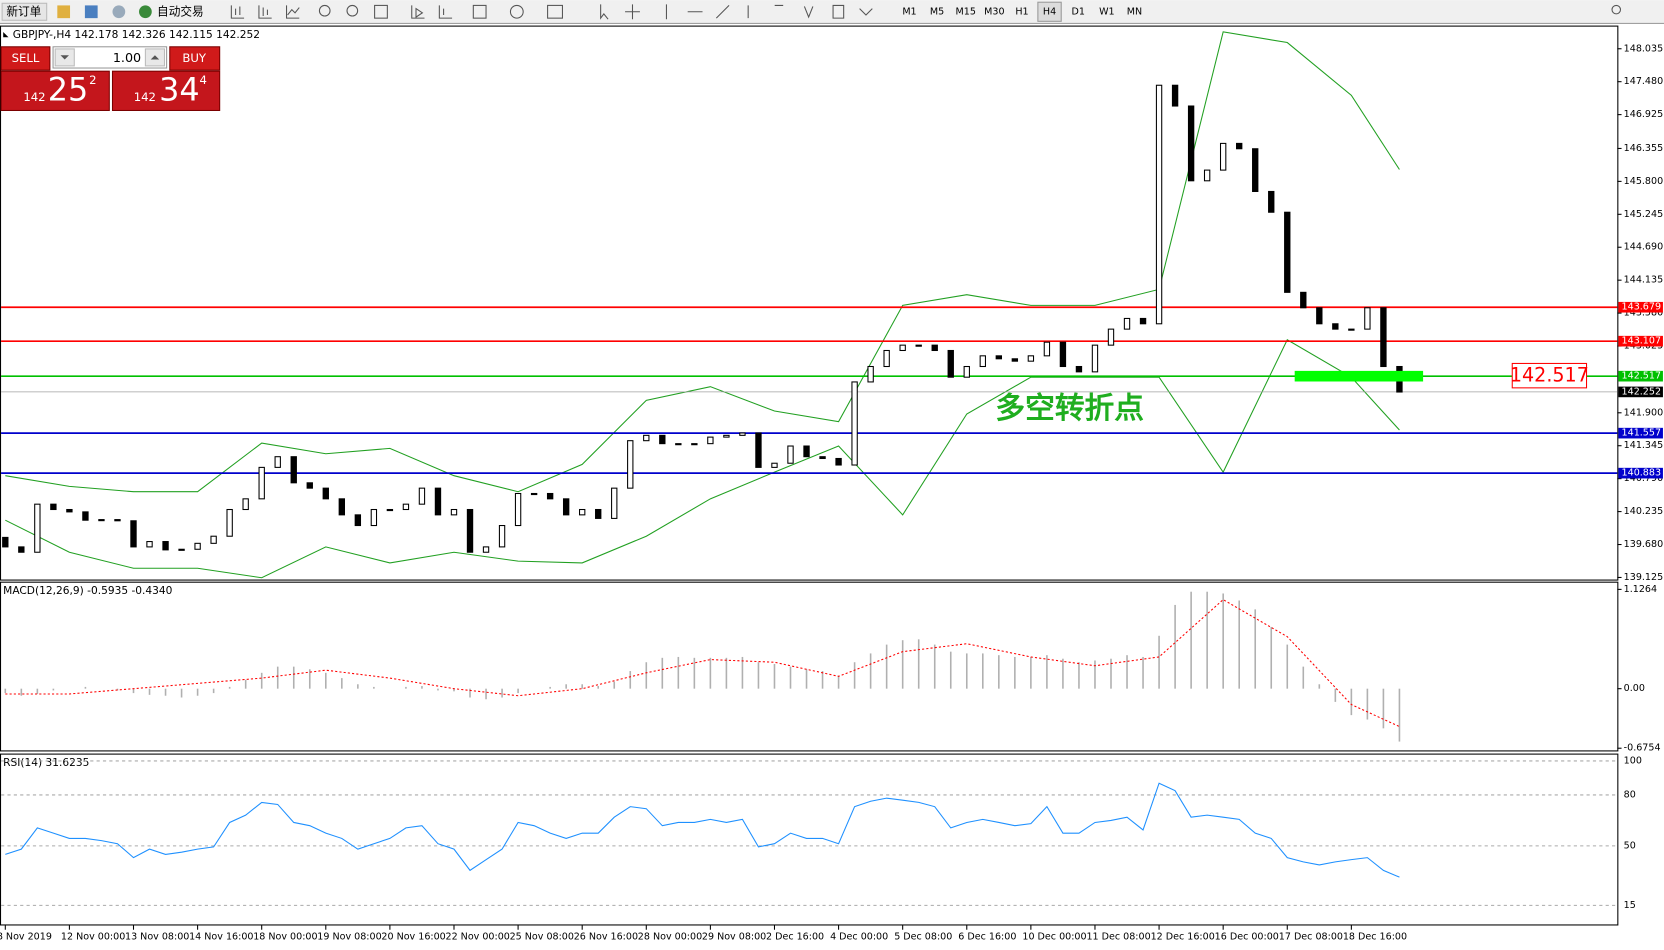 This screenshot has height=950, width=1664. Describe the element at coordinates (1630, 794) in the screenshot. I see `y-tick-label: 80` at that location.